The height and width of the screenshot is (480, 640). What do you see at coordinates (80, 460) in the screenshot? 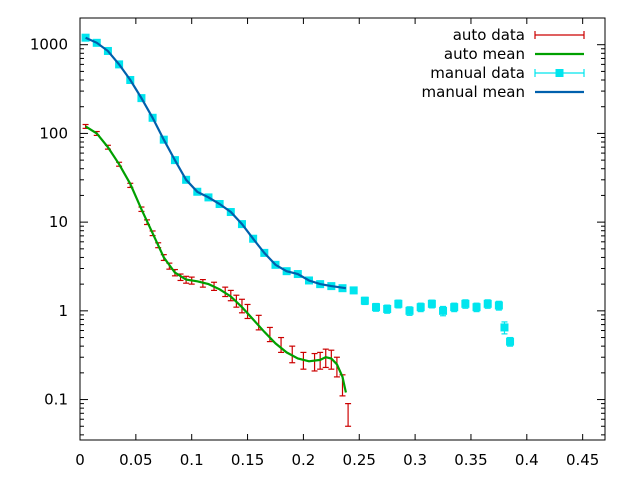
I see `x-tick-label: 0` at bounding box center [80, 460].